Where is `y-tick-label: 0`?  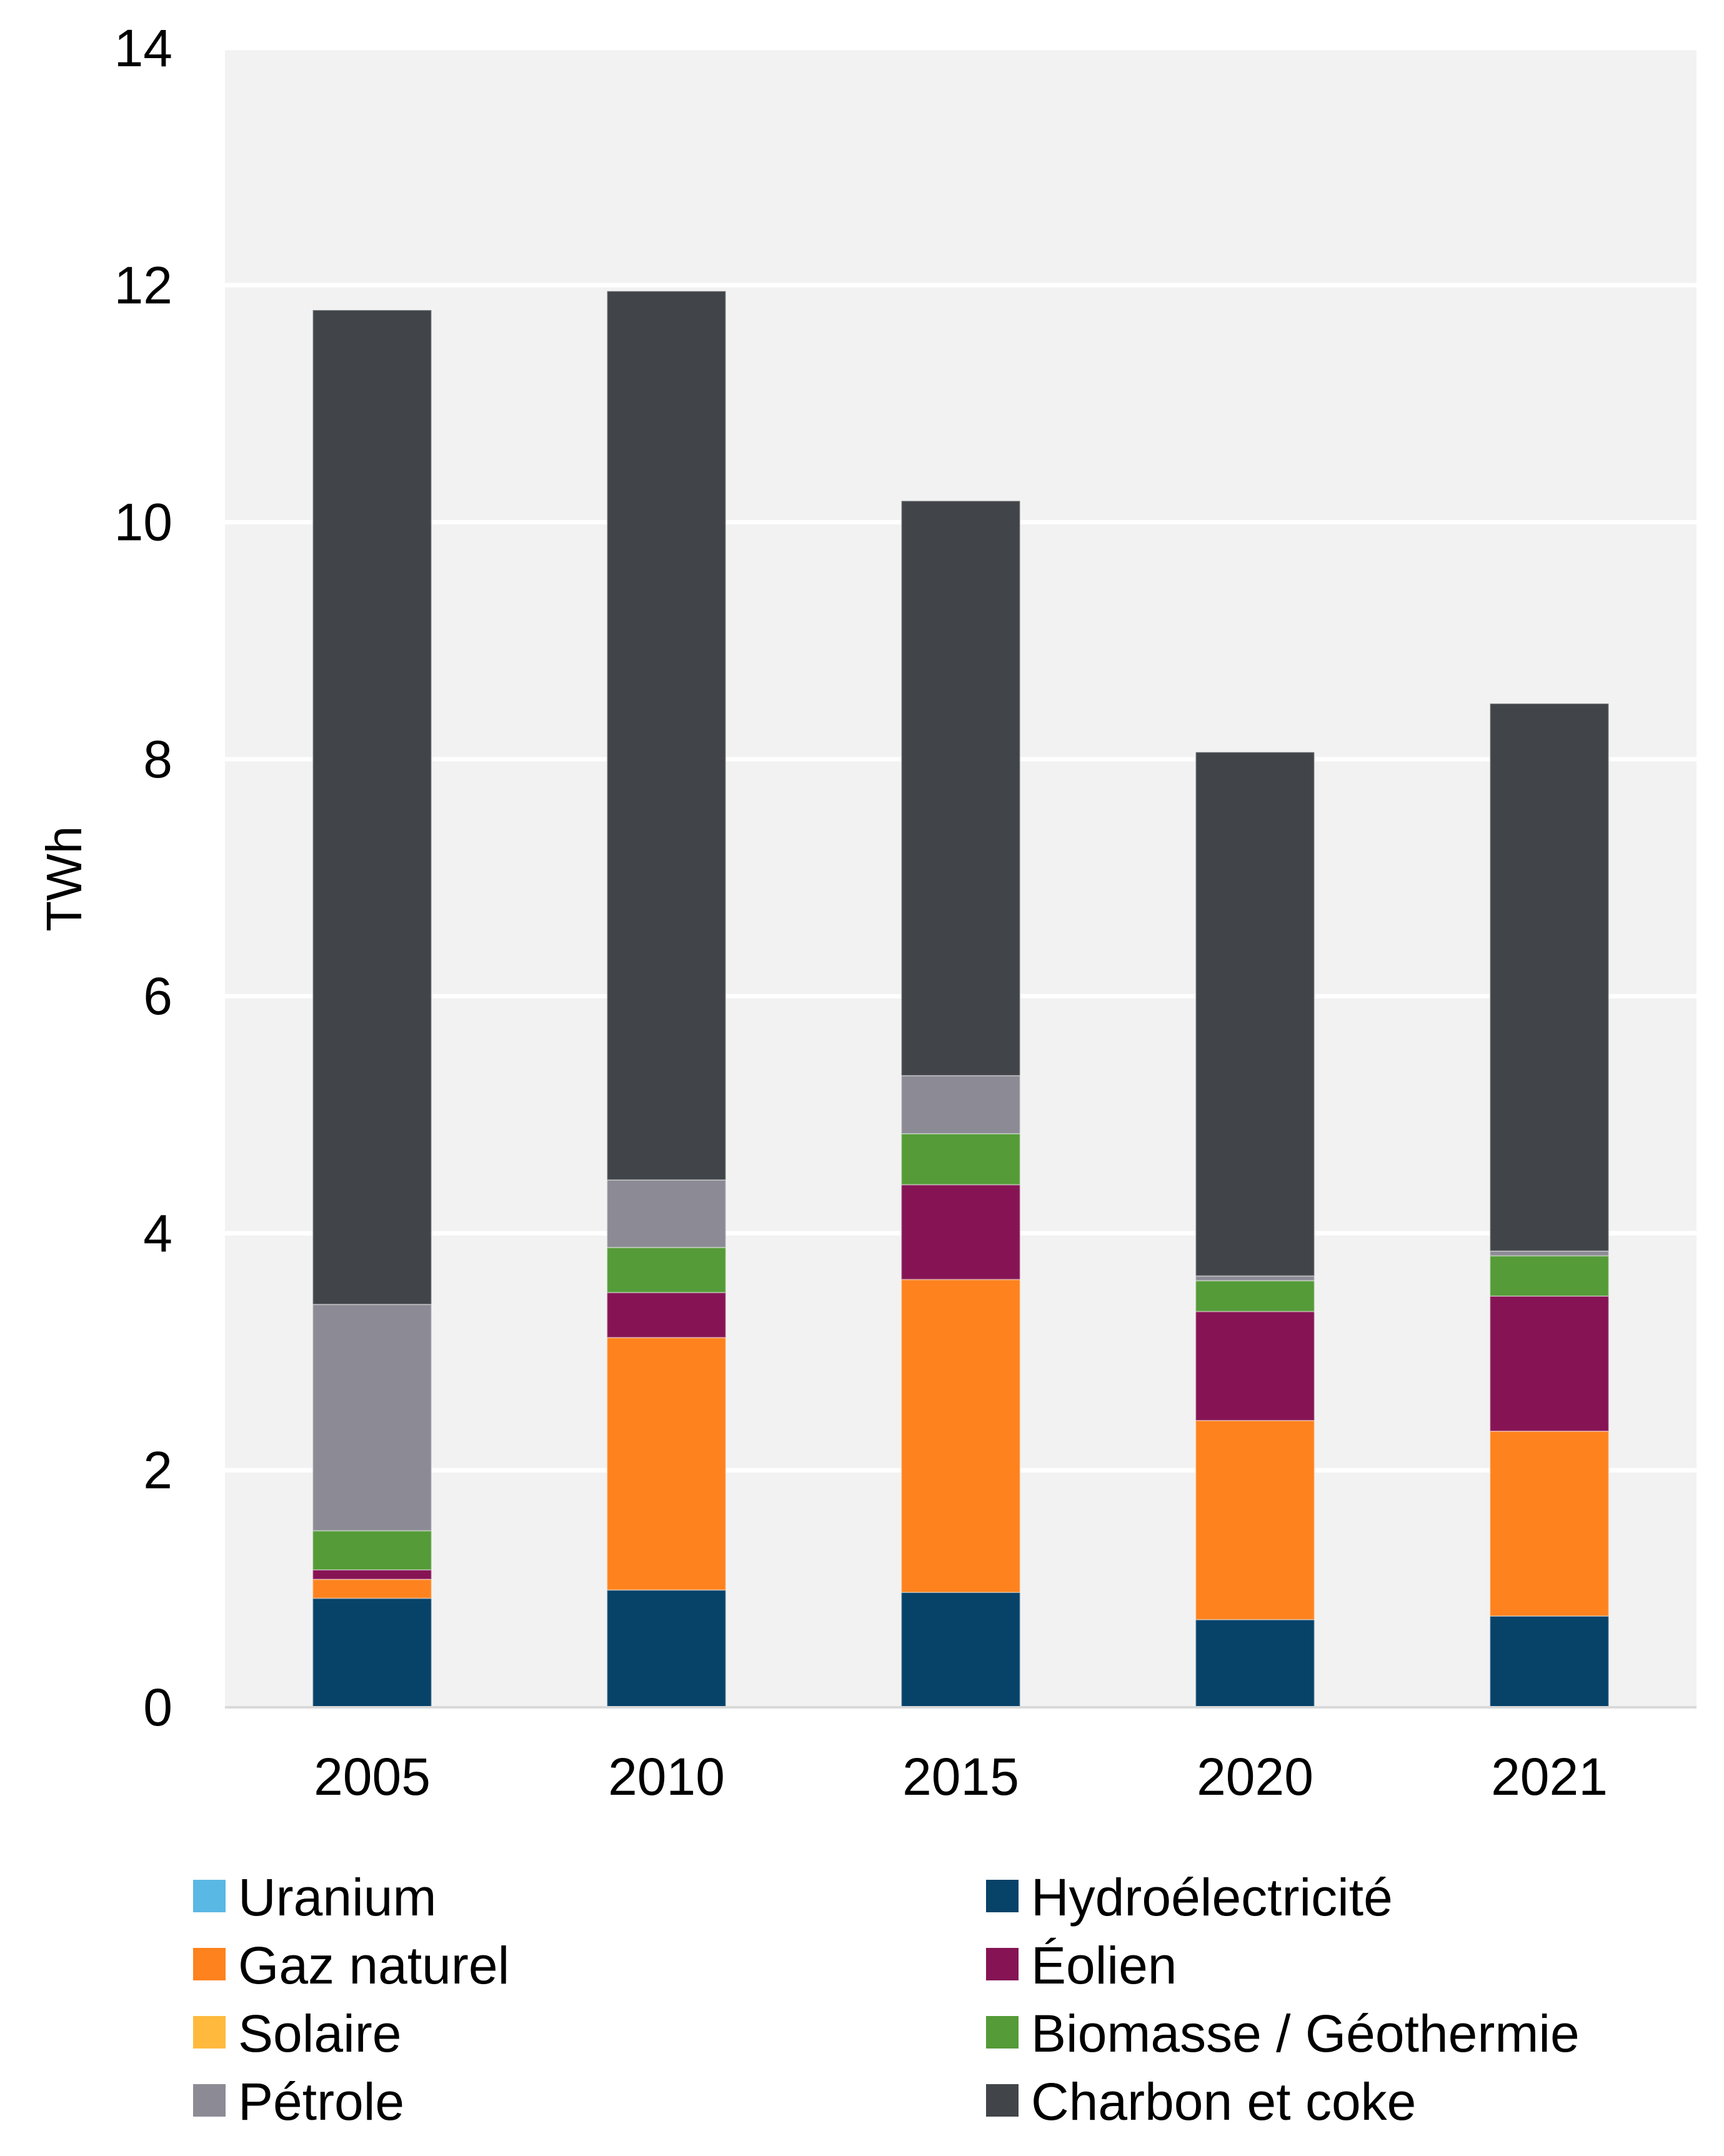 y-tick-label: 0 is located at coordinates (157, 1707).